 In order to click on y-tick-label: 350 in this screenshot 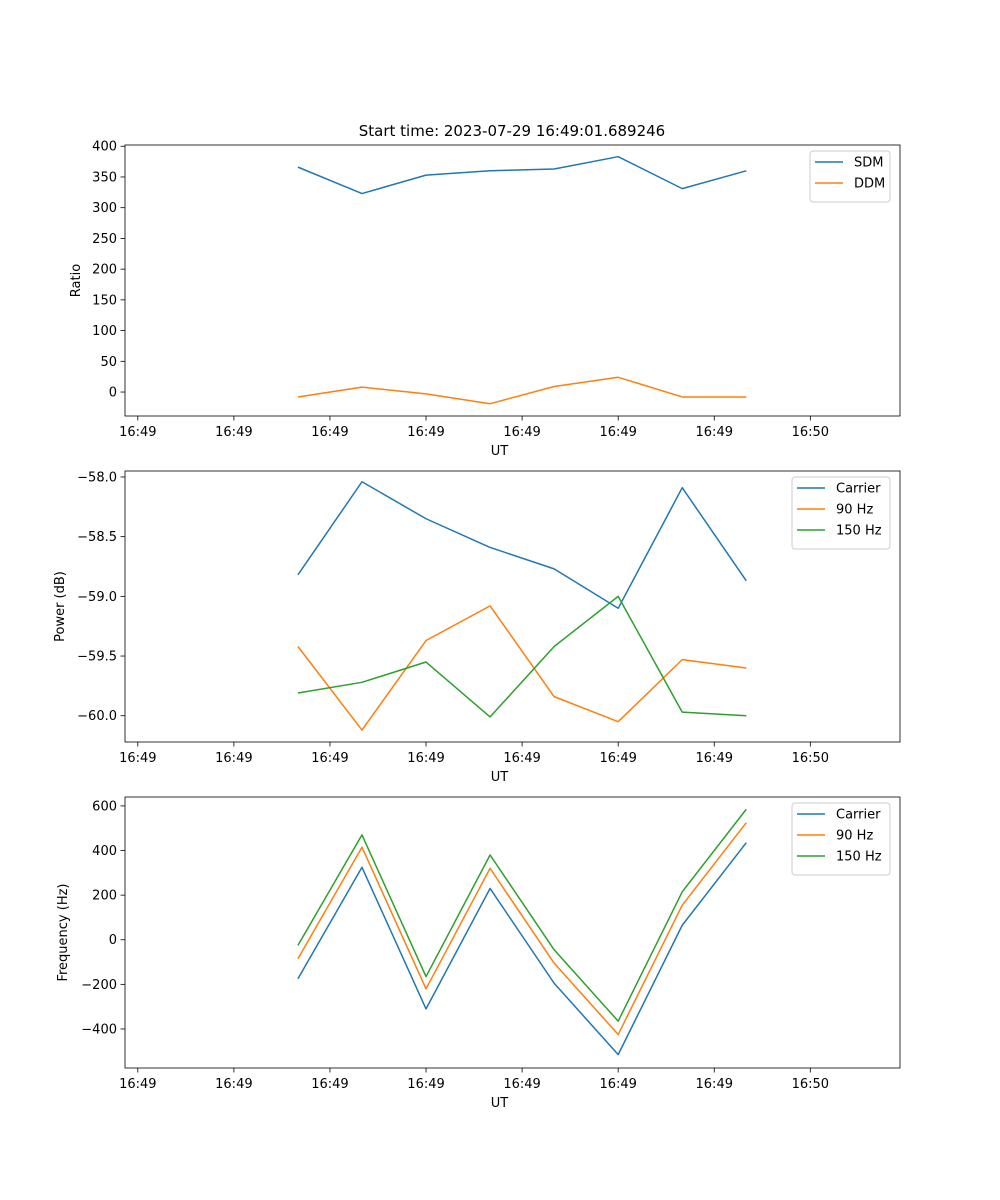, I will do `click(104, 177)`.